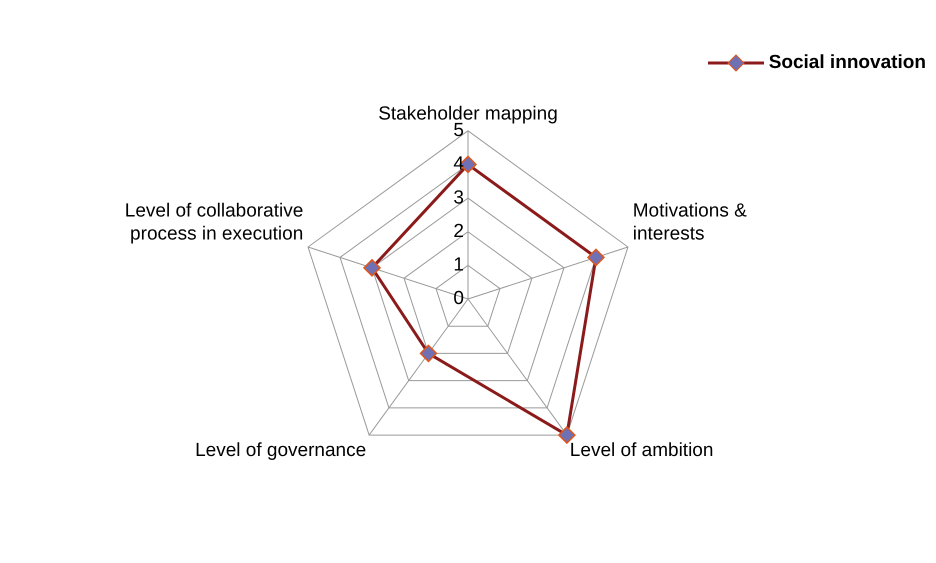 Image resolution: width=936 pixels, height=563 pixels. I want to click on y-tick-label: 0, so click(458, 299).